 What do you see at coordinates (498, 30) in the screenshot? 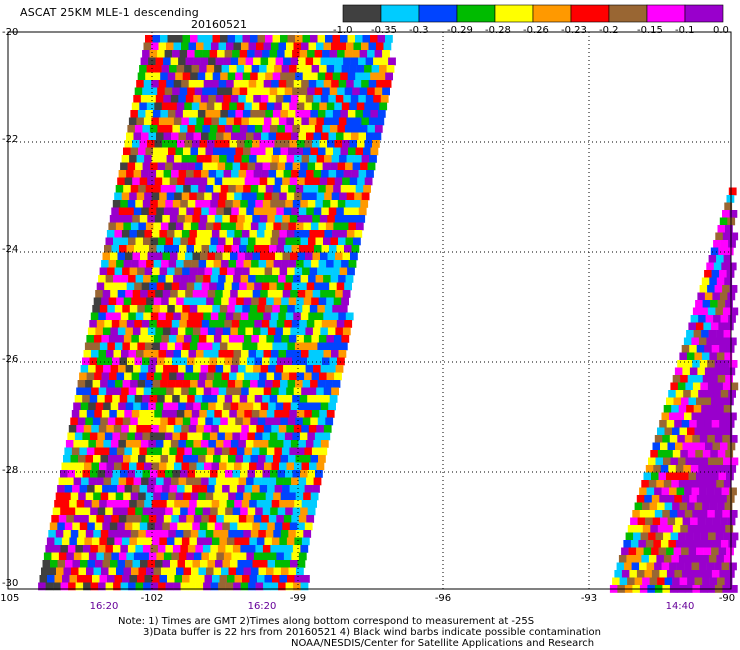
I see `colorbar-label: -0.28` at bounding box center [498, 30].